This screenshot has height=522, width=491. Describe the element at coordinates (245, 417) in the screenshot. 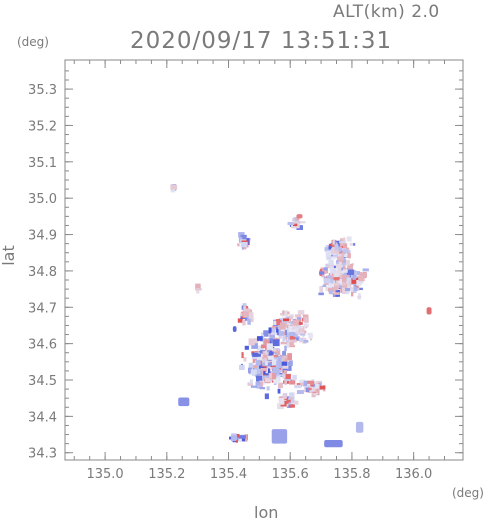

I see `y-tick: 34.4` at that location.